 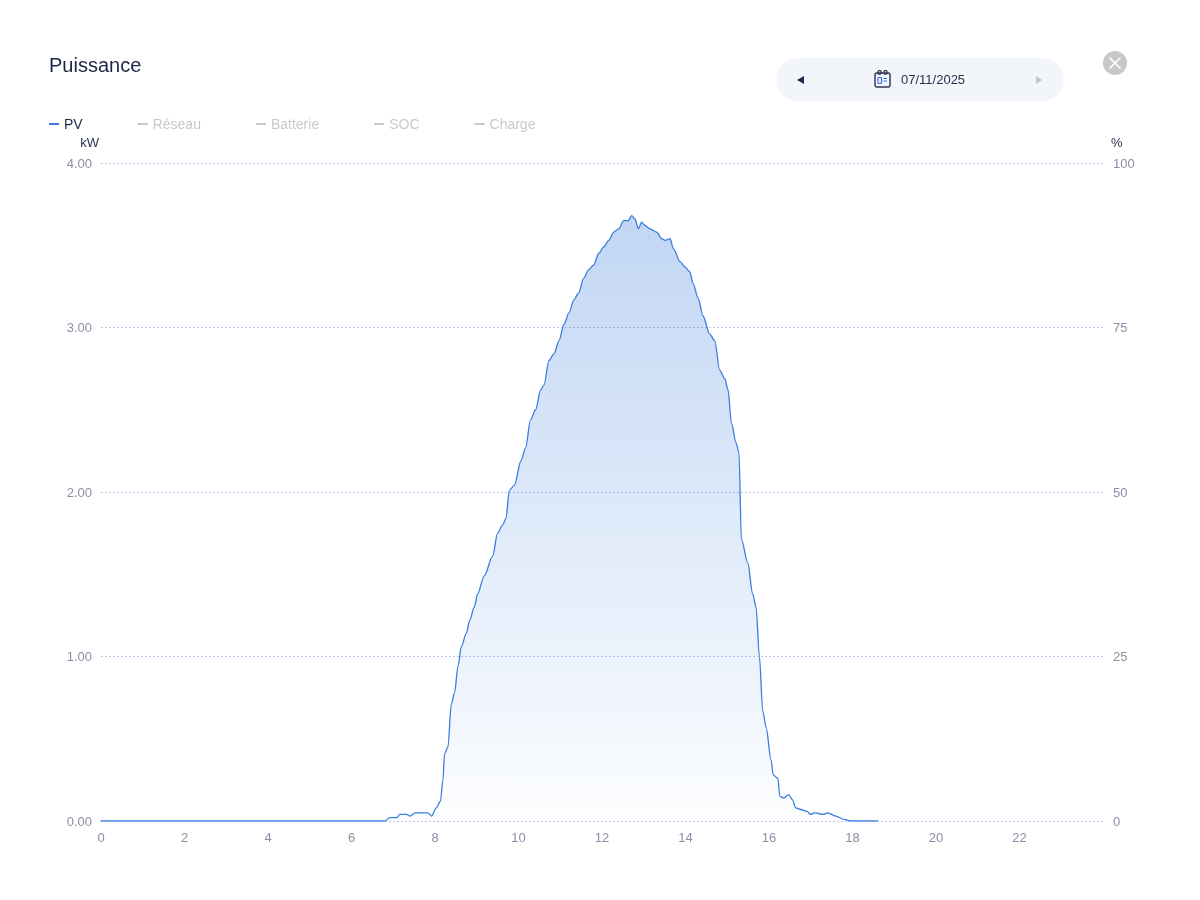 I want to click on x-tick-label: 0, so click(x=101, y=837).